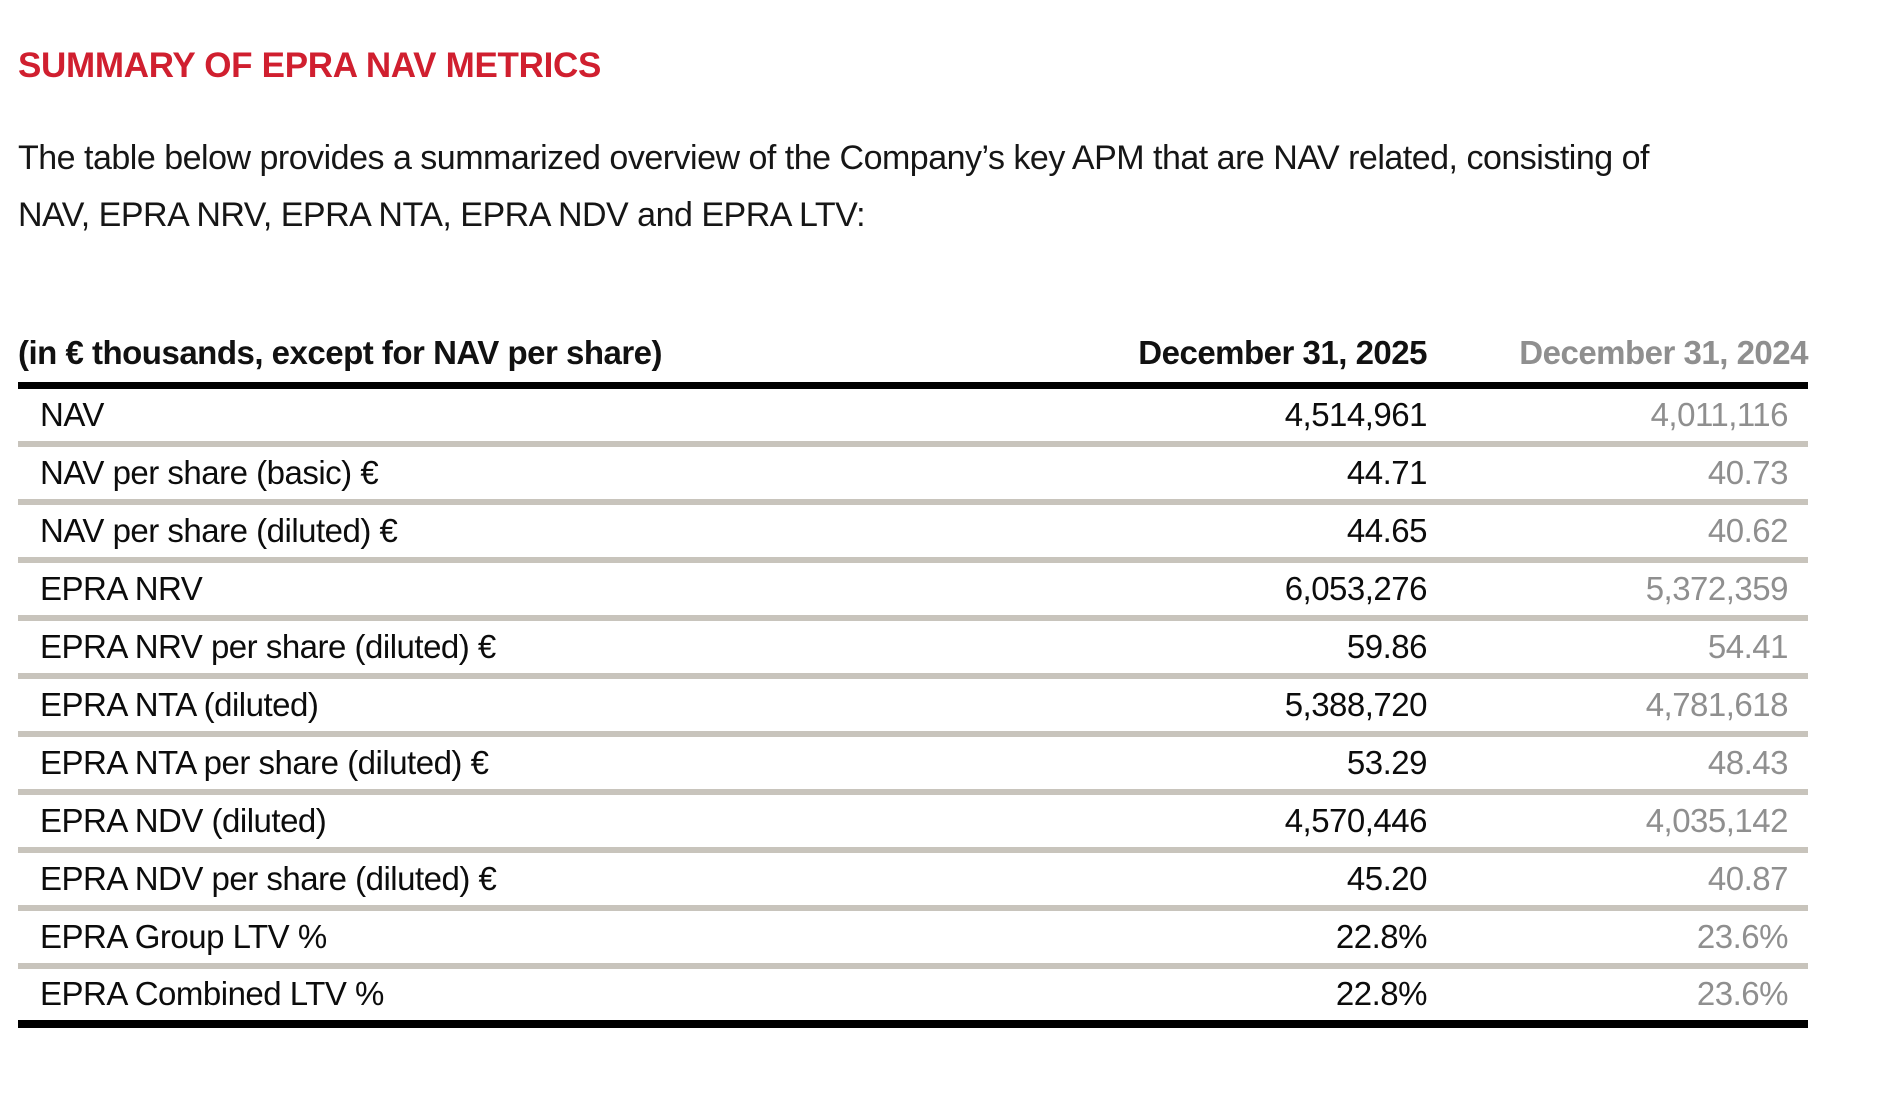  Describe the element at coordinates (1617, 416) in the screenshot. I see `value-2024: 4,011,116` at that location.